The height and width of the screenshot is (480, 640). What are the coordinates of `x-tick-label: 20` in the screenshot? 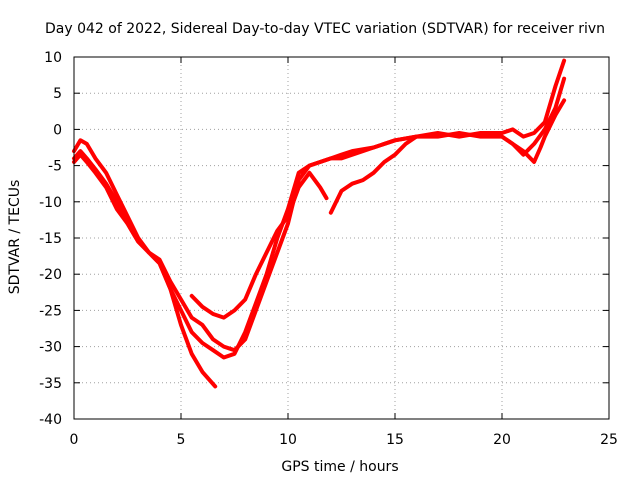 It's located at (502, 440).